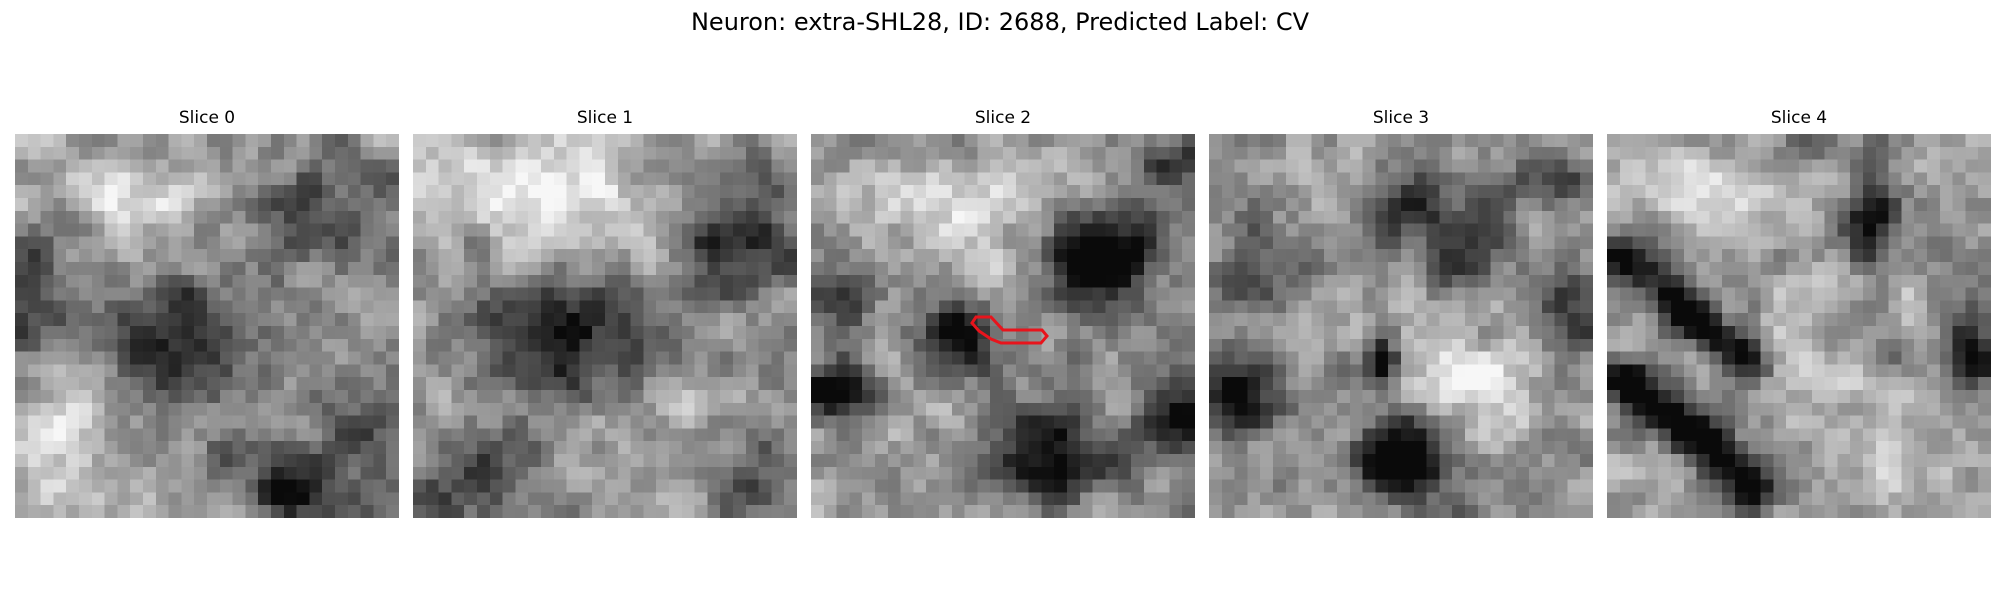  What do you see at coordinates (1003, 118) in the screenshot?
I see `slice-2-title: Slice 2` at bounding box center [1003, 118].